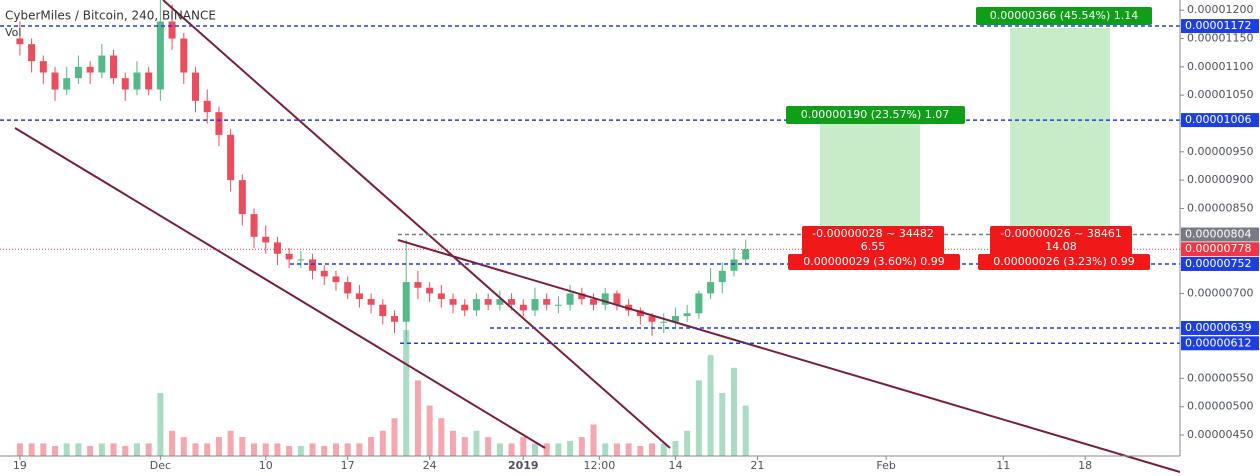  I want to click on x-tick-label: 19, so click(20, 465).